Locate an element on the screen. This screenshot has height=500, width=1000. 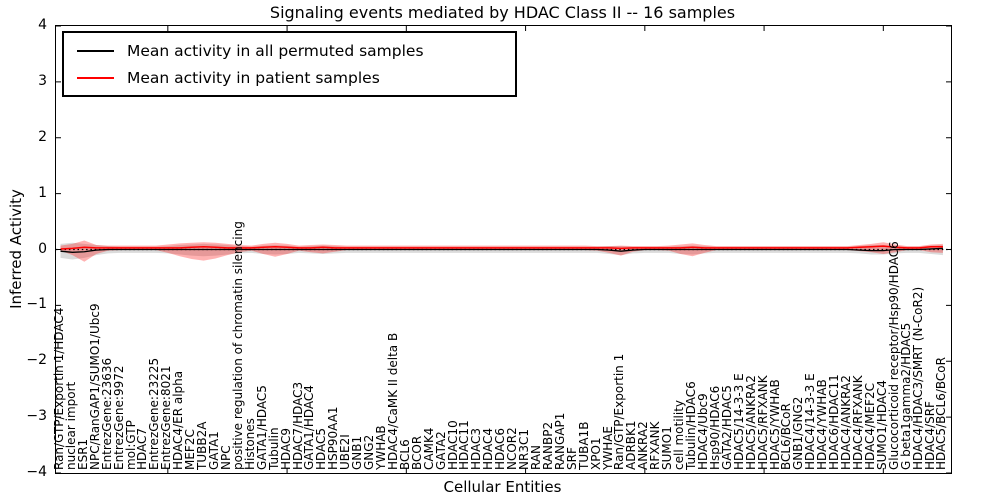
legend-item-patient: Mean activity in patient samples is located at coordinates (289, 78).